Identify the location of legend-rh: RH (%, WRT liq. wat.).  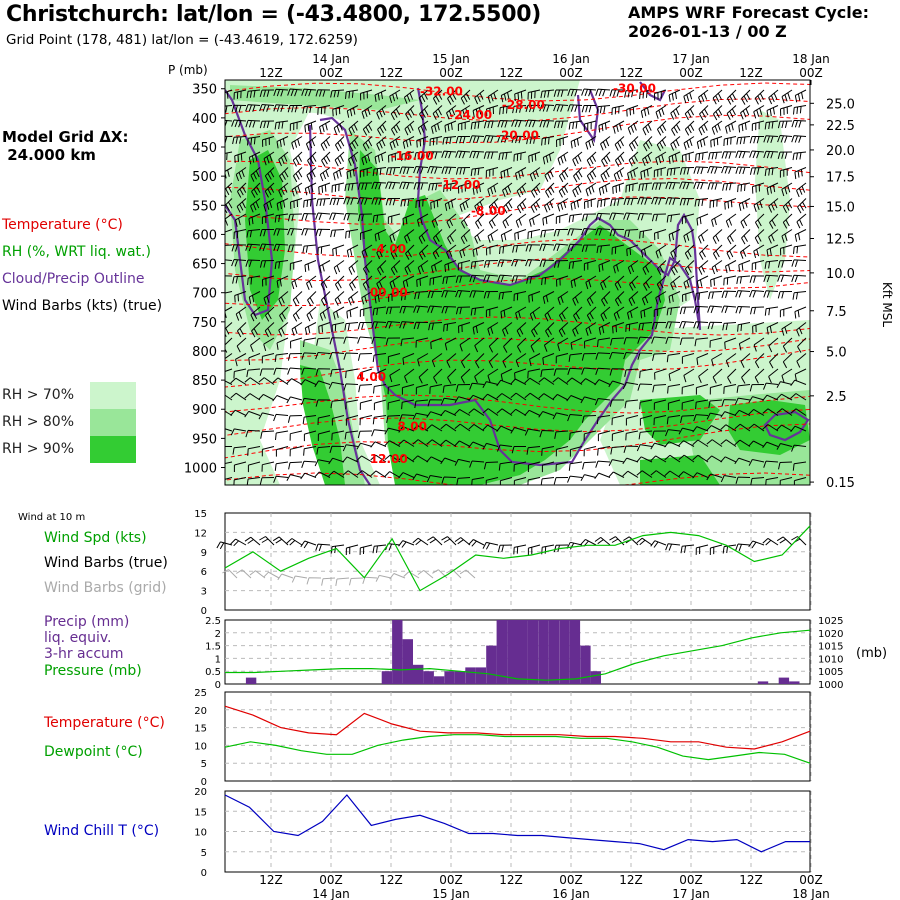
(76, 252).